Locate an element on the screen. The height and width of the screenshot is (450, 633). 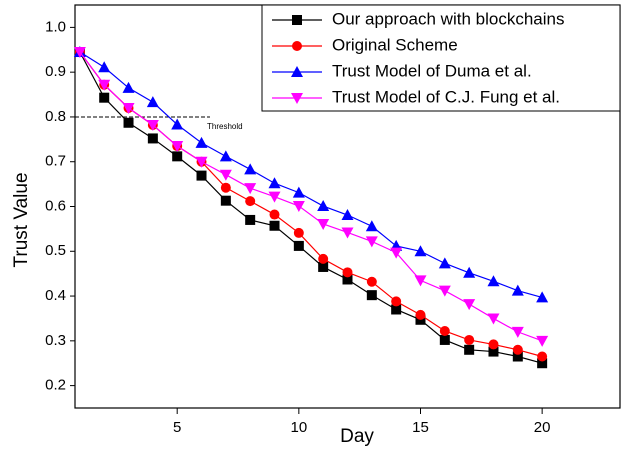
legend-label: Original Scheme is located at coordinates (395, 44).